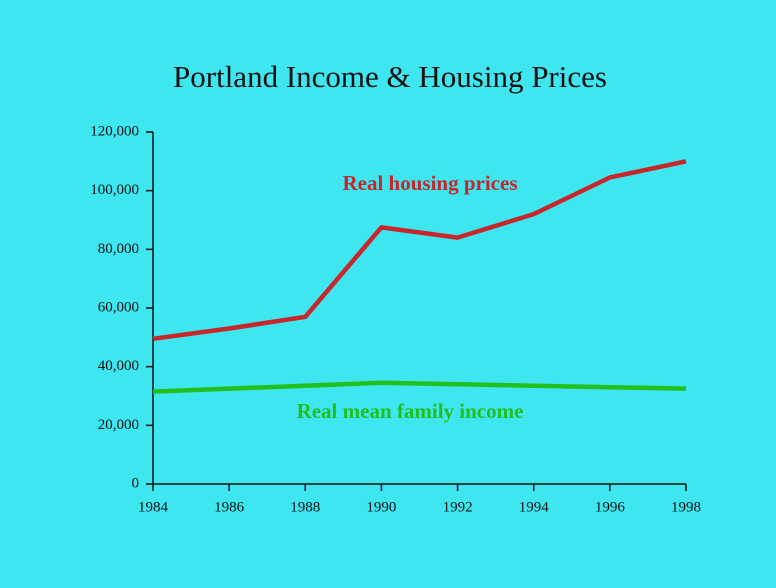  Describe the element at coordinates (686, 507) in the screenshot. I see `x-tick-label: 1998` at that location.